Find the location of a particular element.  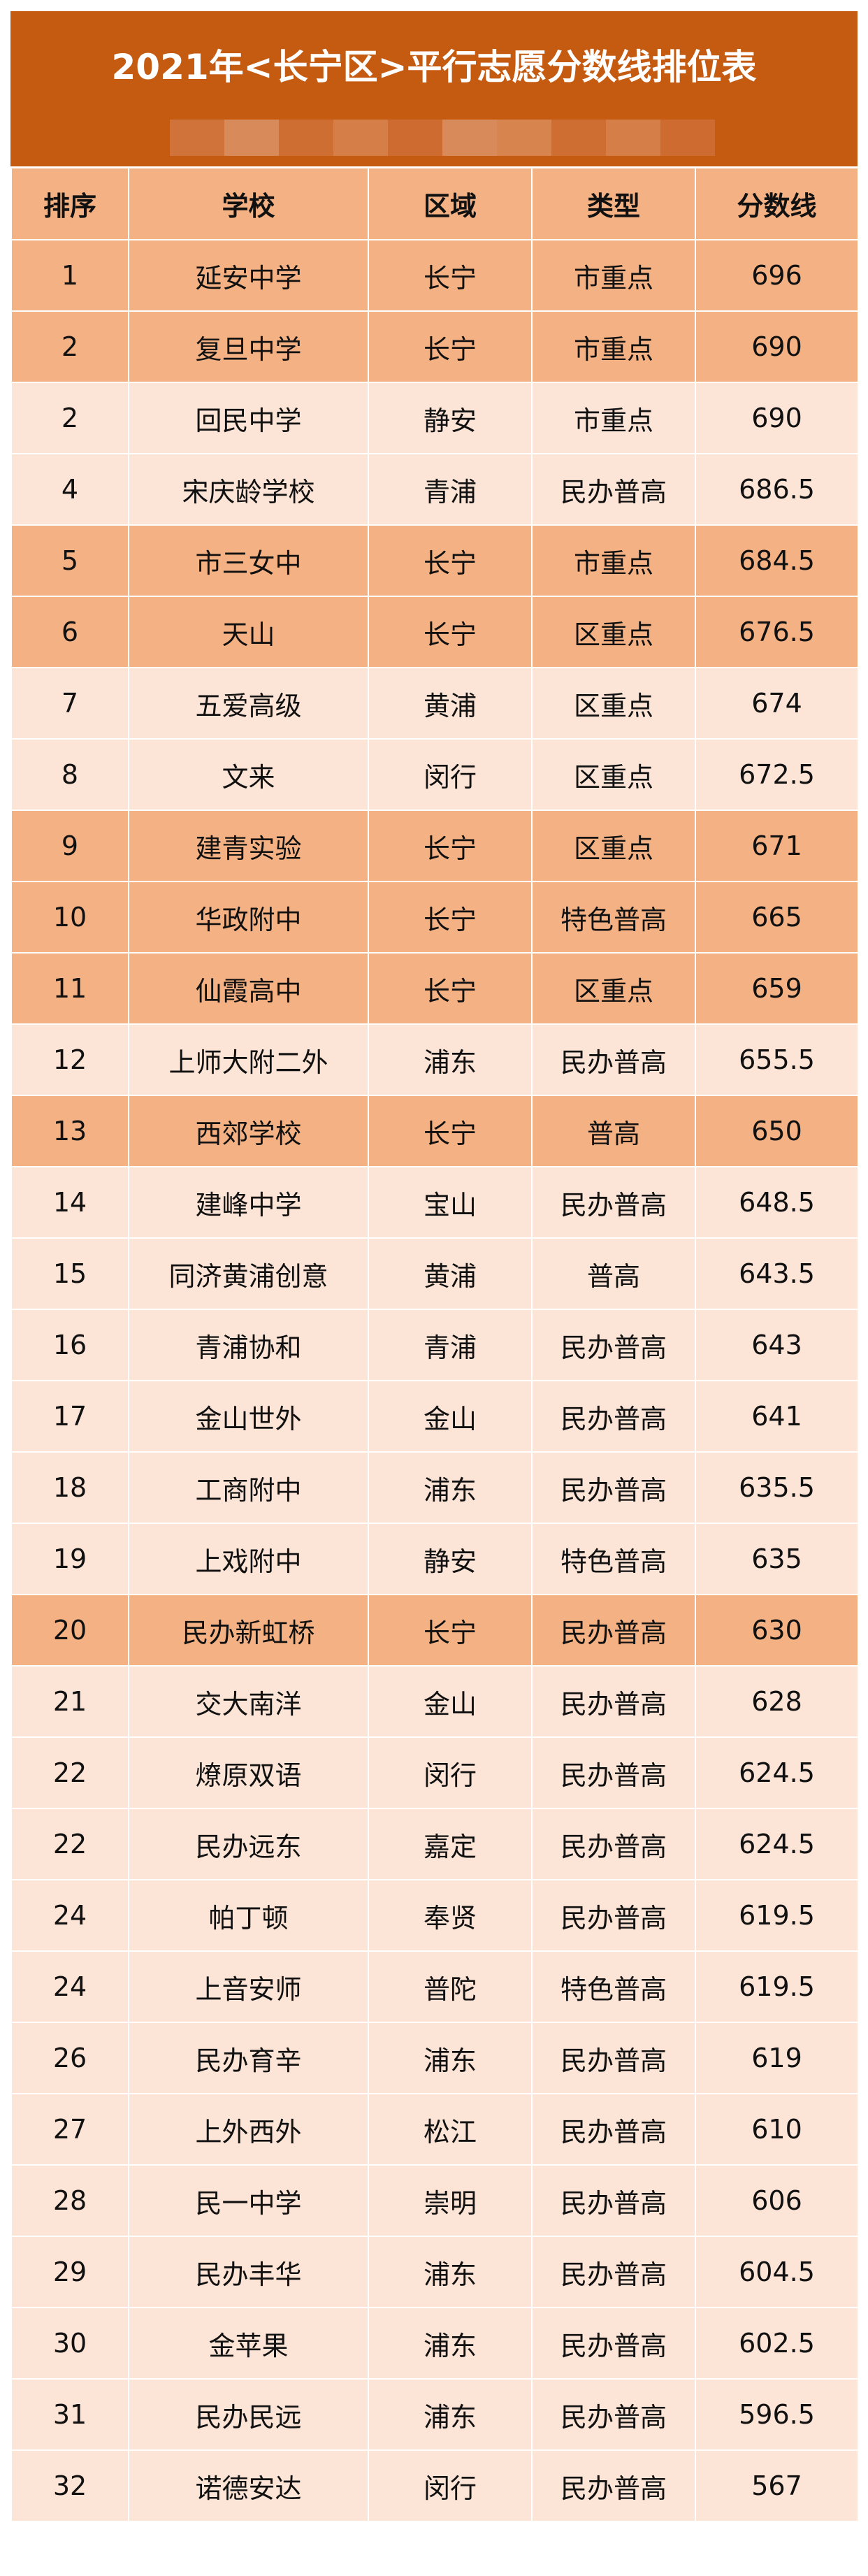

cell-score: 696 is located at coordinates (777, 275).